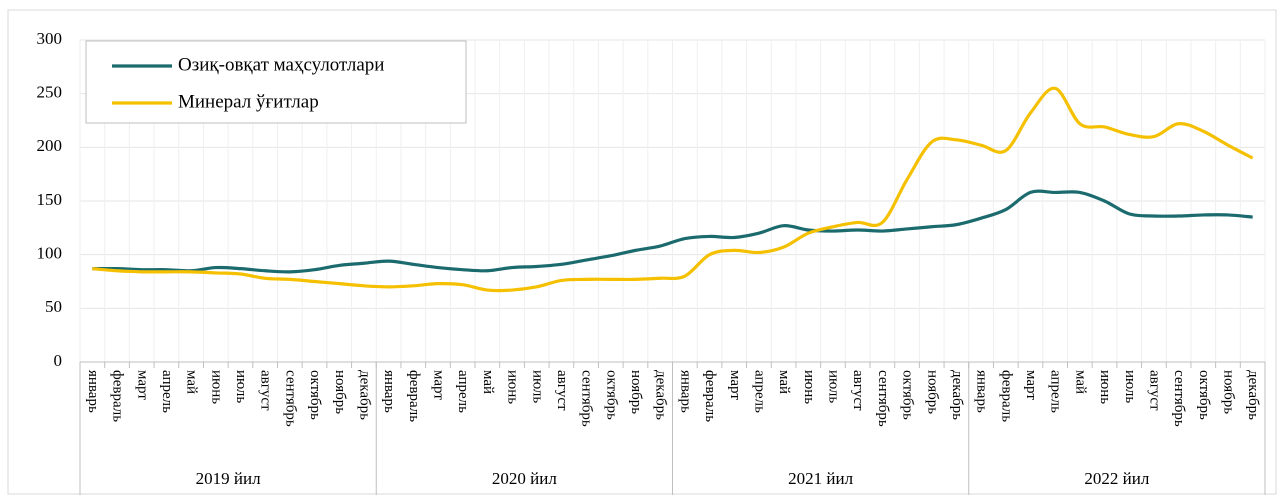  Describe the element at coordinates (228, 478) in the screenshot. I see `group-label: 2019 йил` at that location.